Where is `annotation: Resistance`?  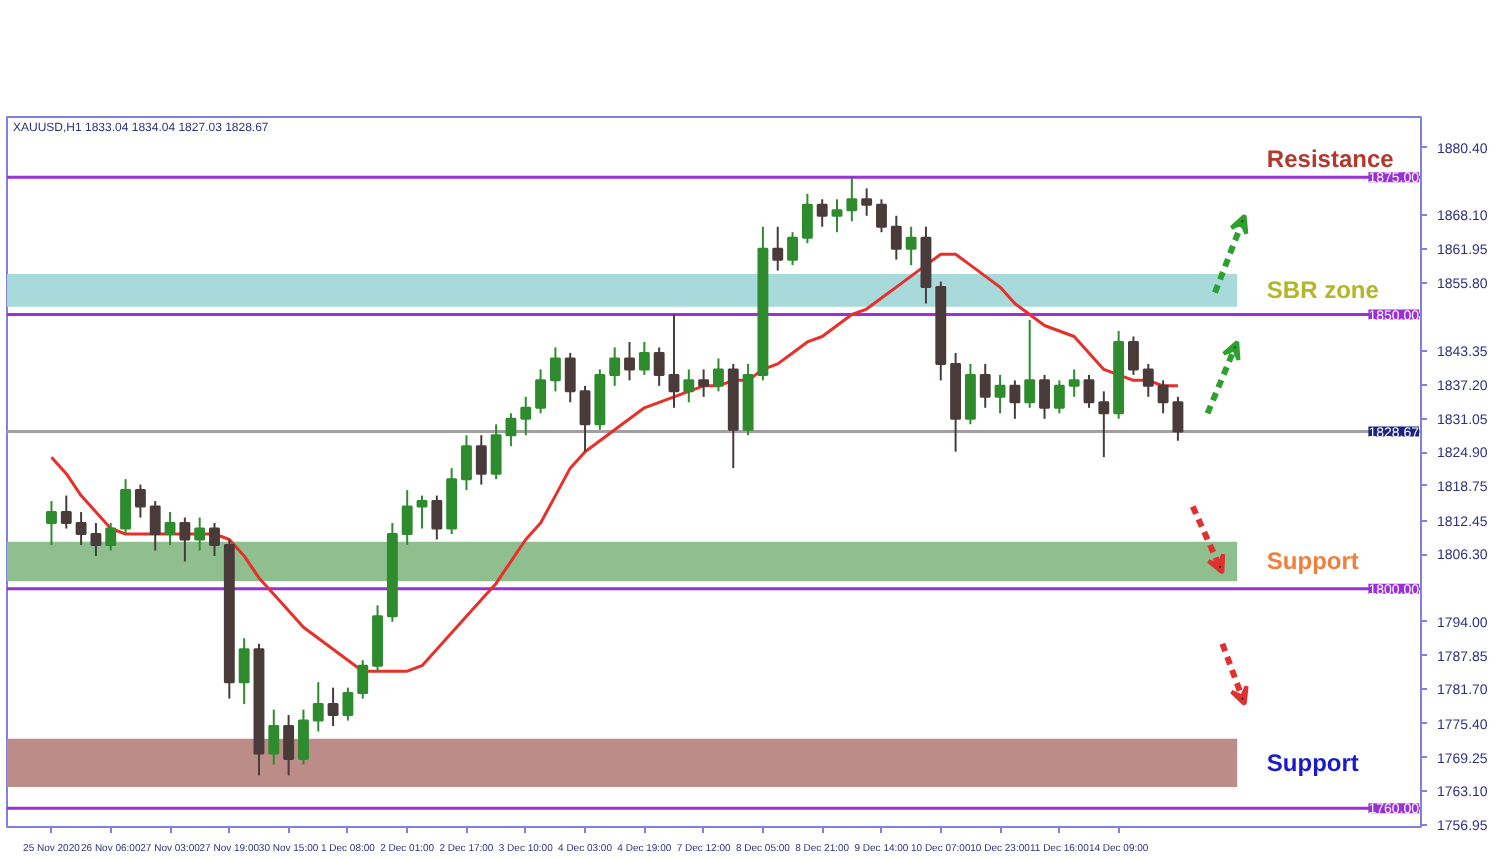 annotation: Resistance is located at coordinates (1330, 159).